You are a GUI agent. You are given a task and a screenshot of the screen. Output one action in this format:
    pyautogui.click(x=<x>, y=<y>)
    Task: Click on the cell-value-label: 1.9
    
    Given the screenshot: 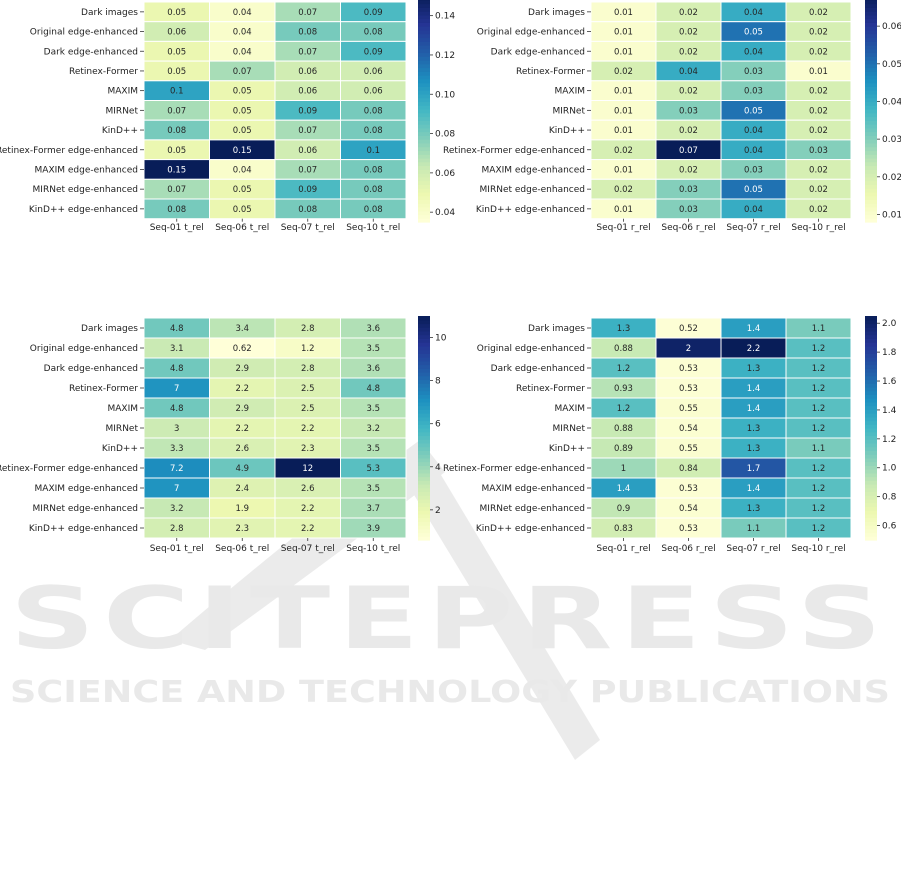 What is the action you would take?
    pyautogui.click(x=242, y=509)
    